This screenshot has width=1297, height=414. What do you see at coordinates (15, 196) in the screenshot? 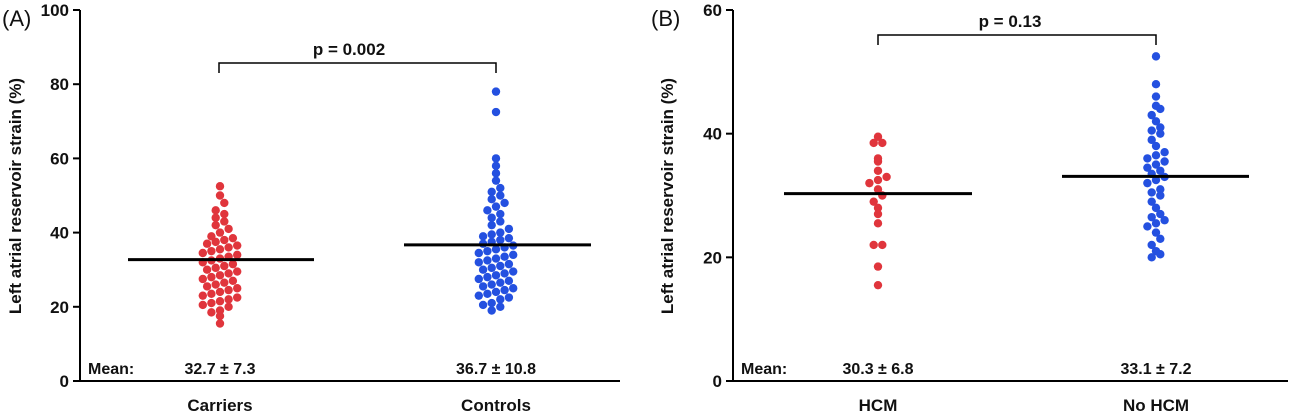
I see `panel-a-ylabel: Left atrial reservoir strain (%)` at bounding box center [15, 196].